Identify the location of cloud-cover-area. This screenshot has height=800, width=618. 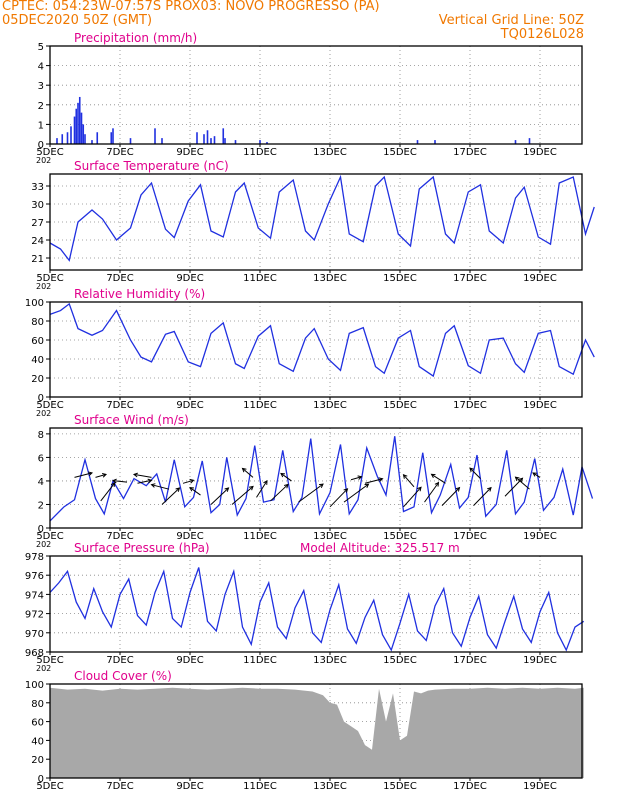
(317, 732).